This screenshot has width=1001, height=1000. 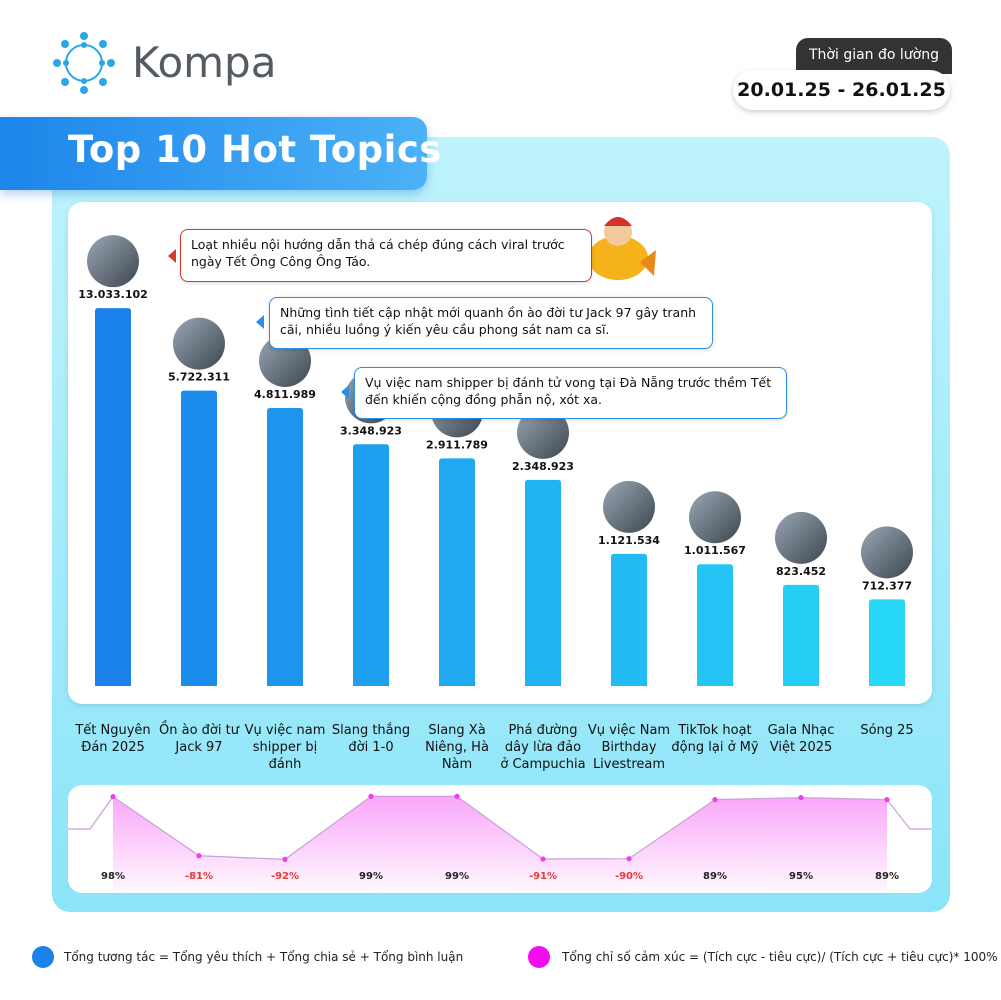 I want to click on category-label: Slang thắng đời 1-0, so click(x=371, y=739).